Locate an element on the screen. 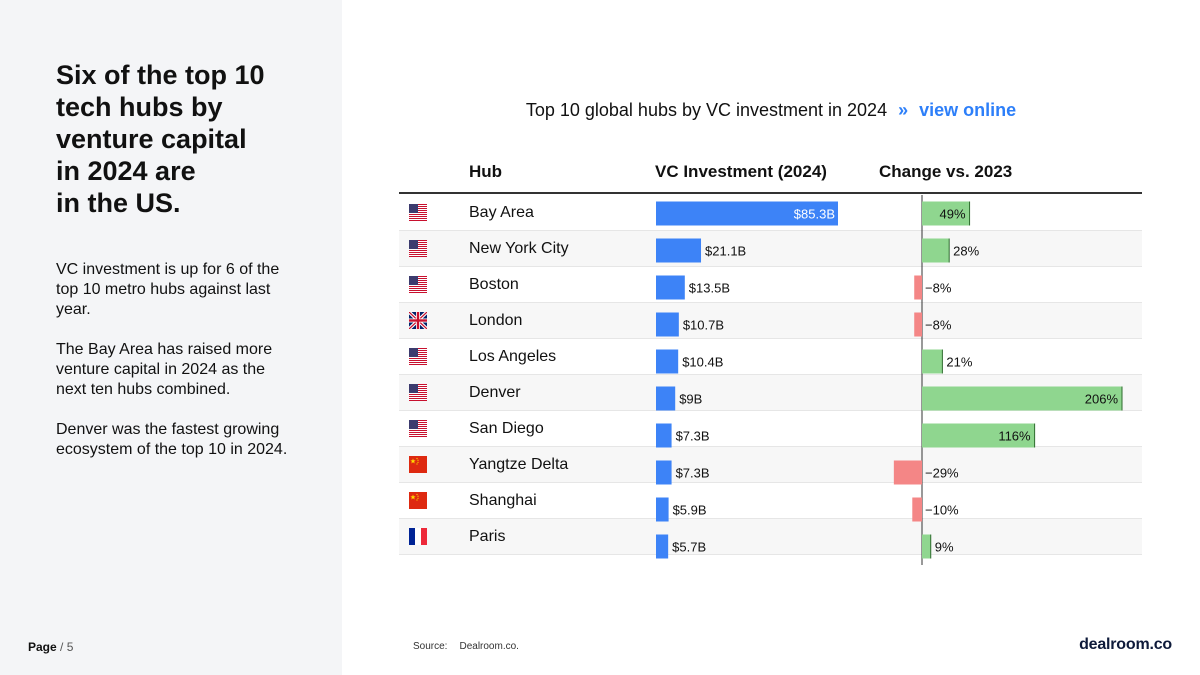  table-row: Bay Area is located at coordinates (770, 213).